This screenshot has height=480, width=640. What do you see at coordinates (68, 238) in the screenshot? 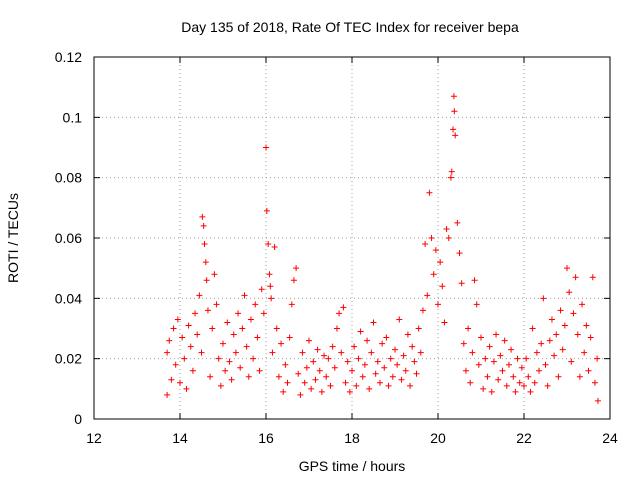
I see `y-tick-label: 0.06` at bounding box center [68, 238].